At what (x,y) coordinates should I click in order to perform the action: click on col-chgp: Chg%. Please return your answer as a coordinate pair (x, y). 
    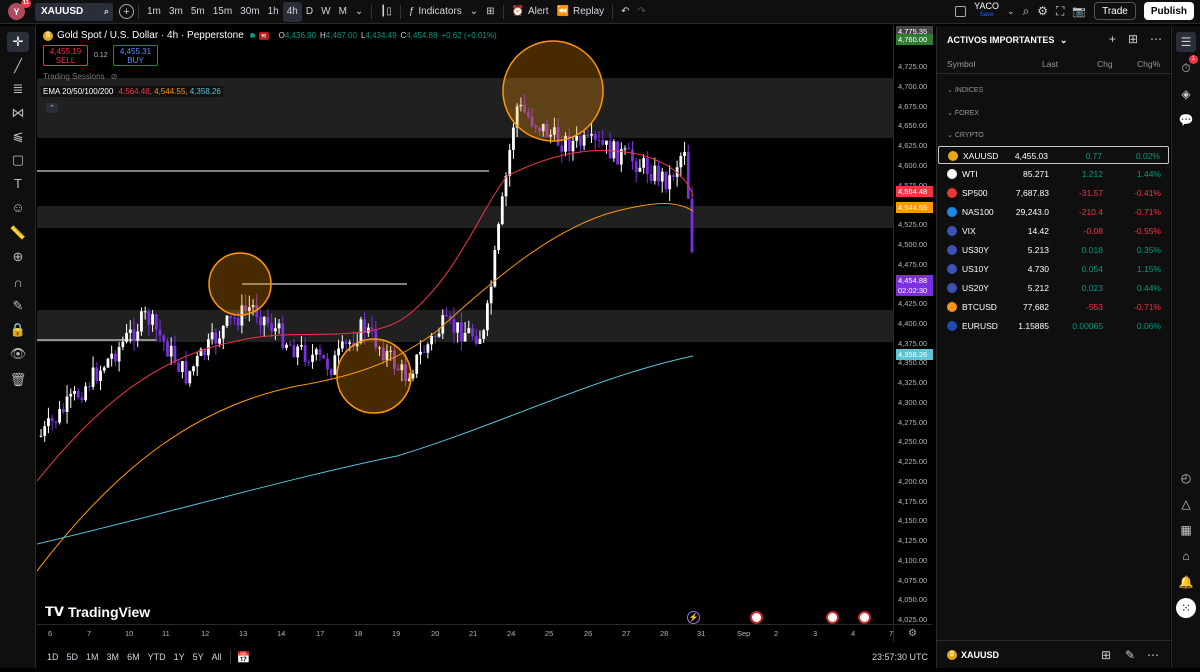
    Looking at the image, I should click on (1149, 64).